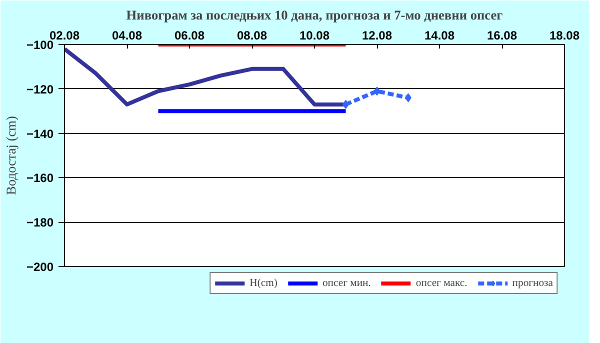 This screenshot has height=343, width=600. I want to click on x-tick-label: 18.08, so click(564, 35).